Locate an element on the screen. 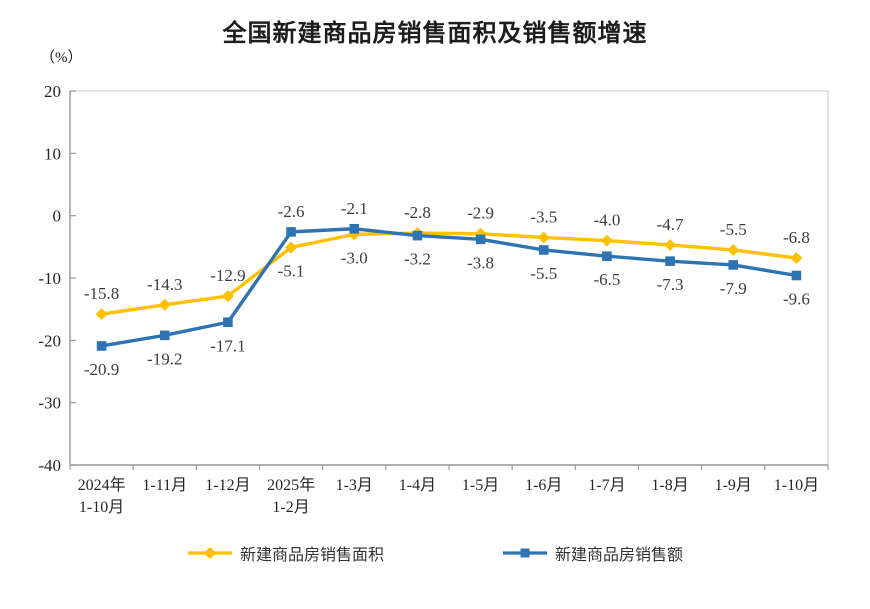  data-point-label: -4.0 is located at coordinates (606, 220).